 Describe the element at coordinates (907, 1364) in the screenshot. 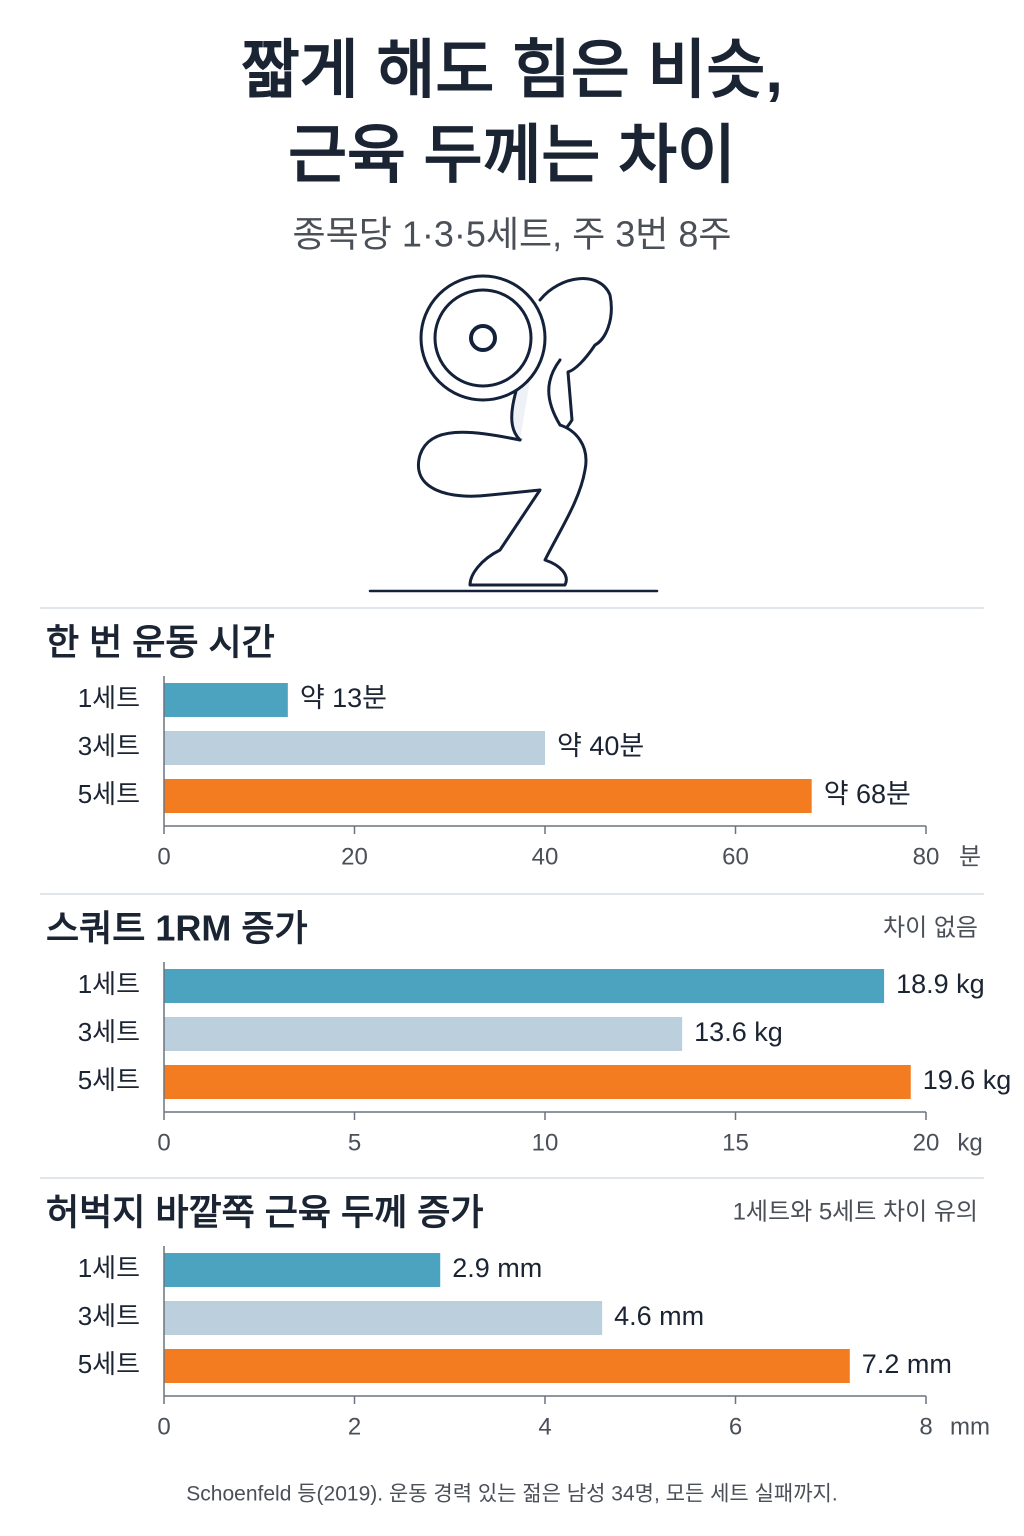

I see `value-label: 7.2 mm` at that location.